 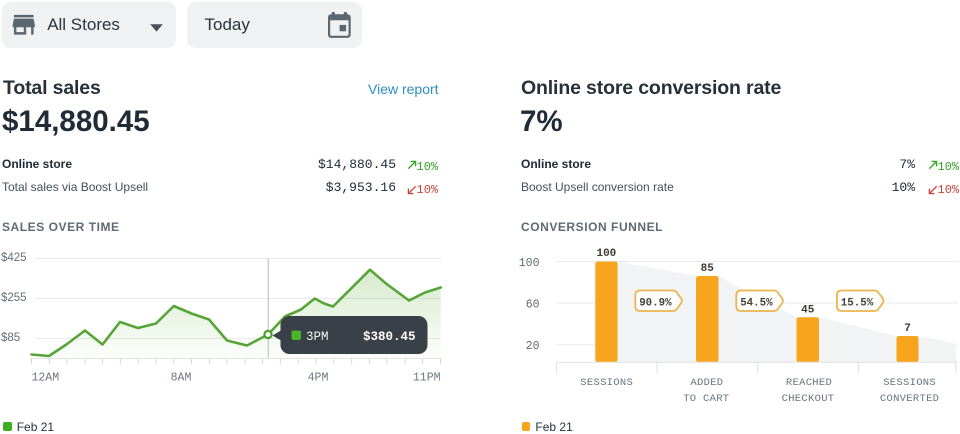 I want to click on svg-text: 60, so click(x=533, y=304).